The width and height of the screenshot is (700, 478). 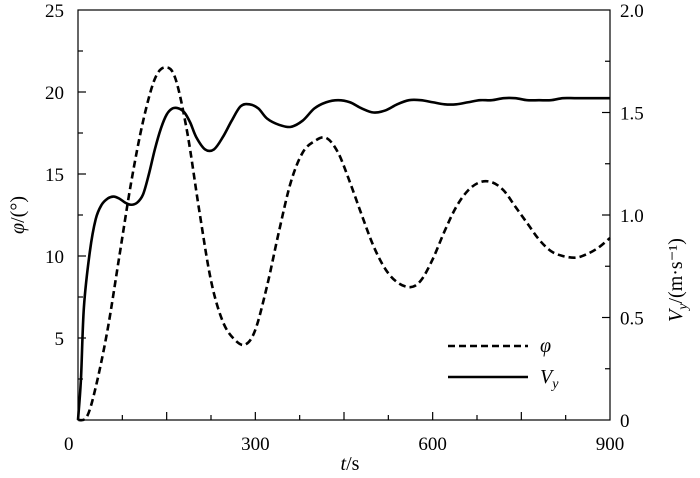 What do you see at coordinates (353, 464) in the screenshot?
I see `x-axis-label-unit: /s` at bounding box center [353, 464].